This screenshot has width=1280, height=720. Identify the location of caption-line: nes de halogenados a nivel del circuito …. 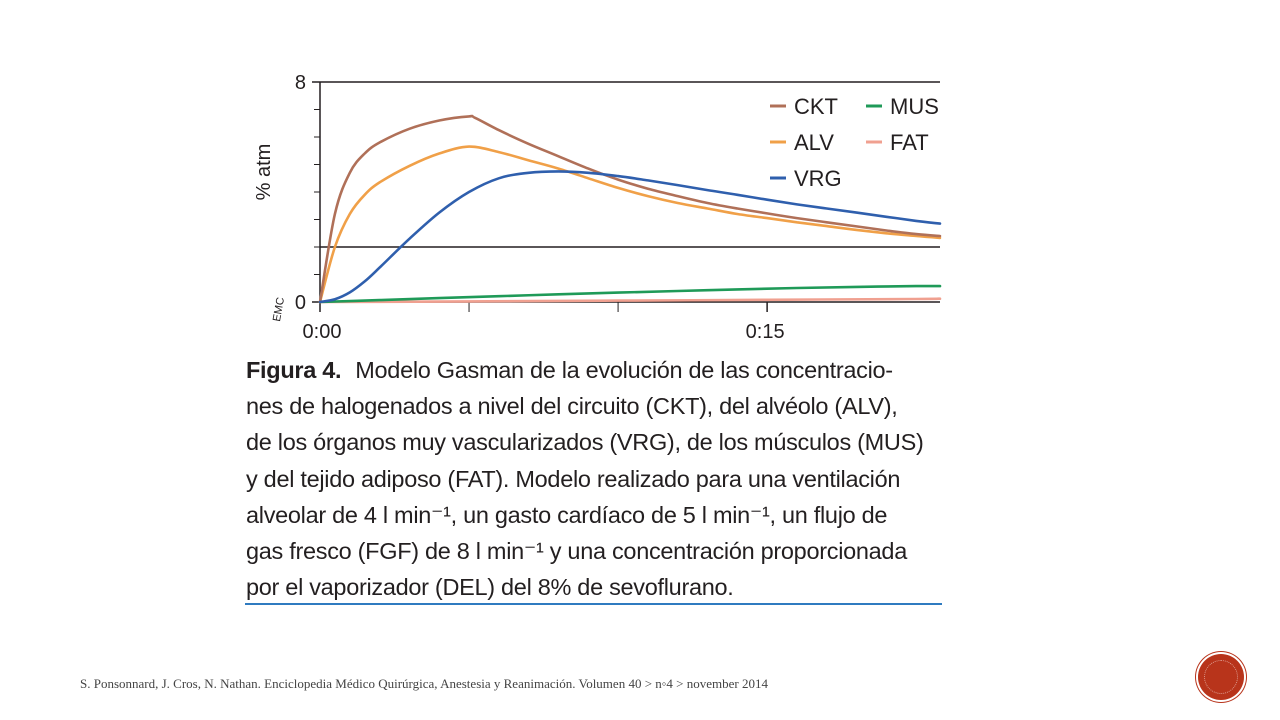
(572, 406).